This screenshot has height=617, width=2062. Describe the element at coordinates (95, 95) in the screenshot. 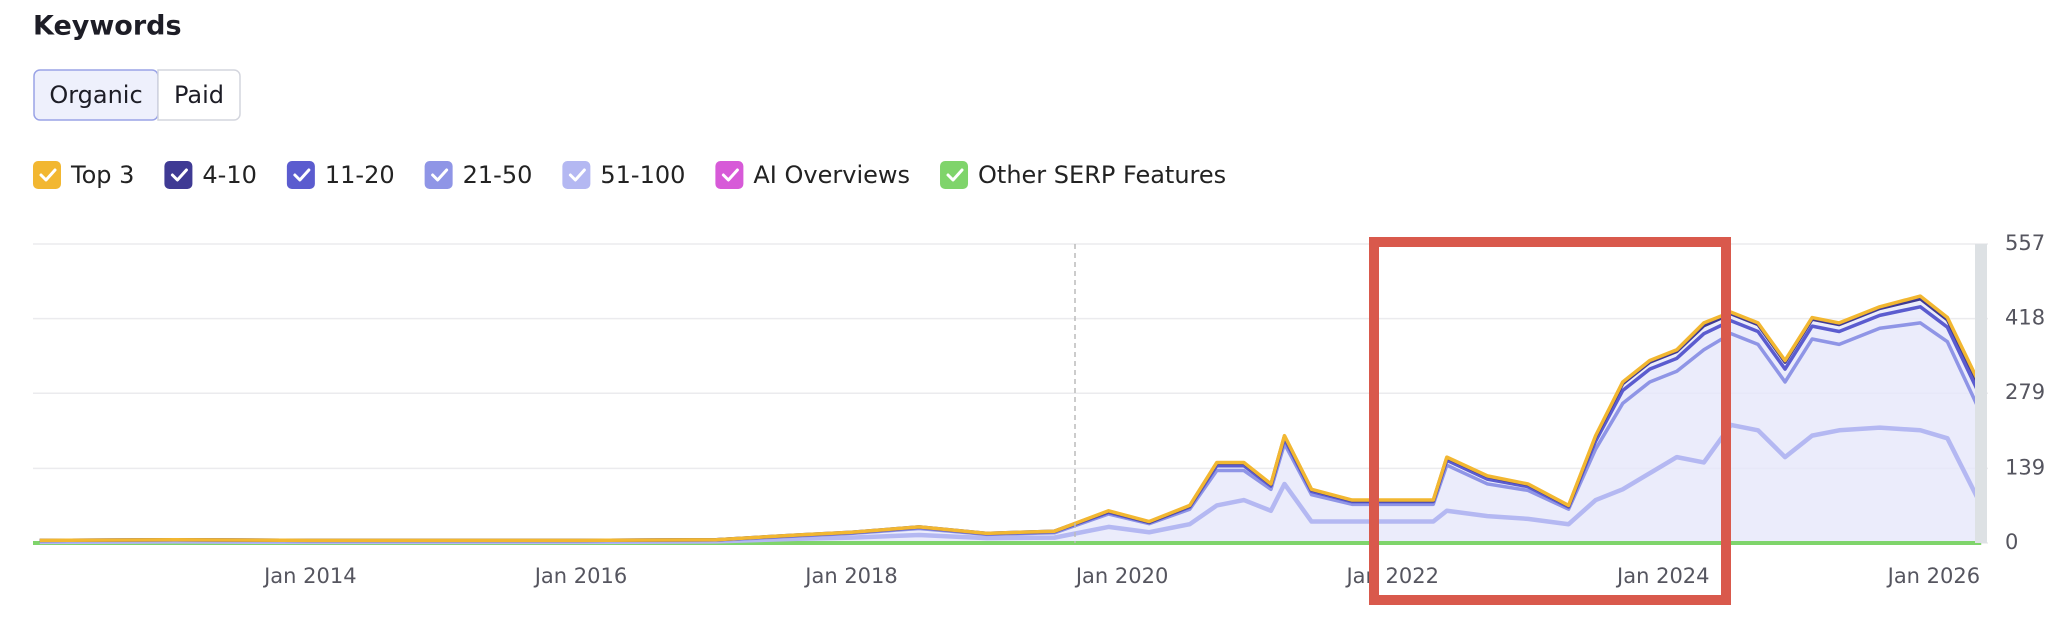

I see `tab-label: Organic` at that location.